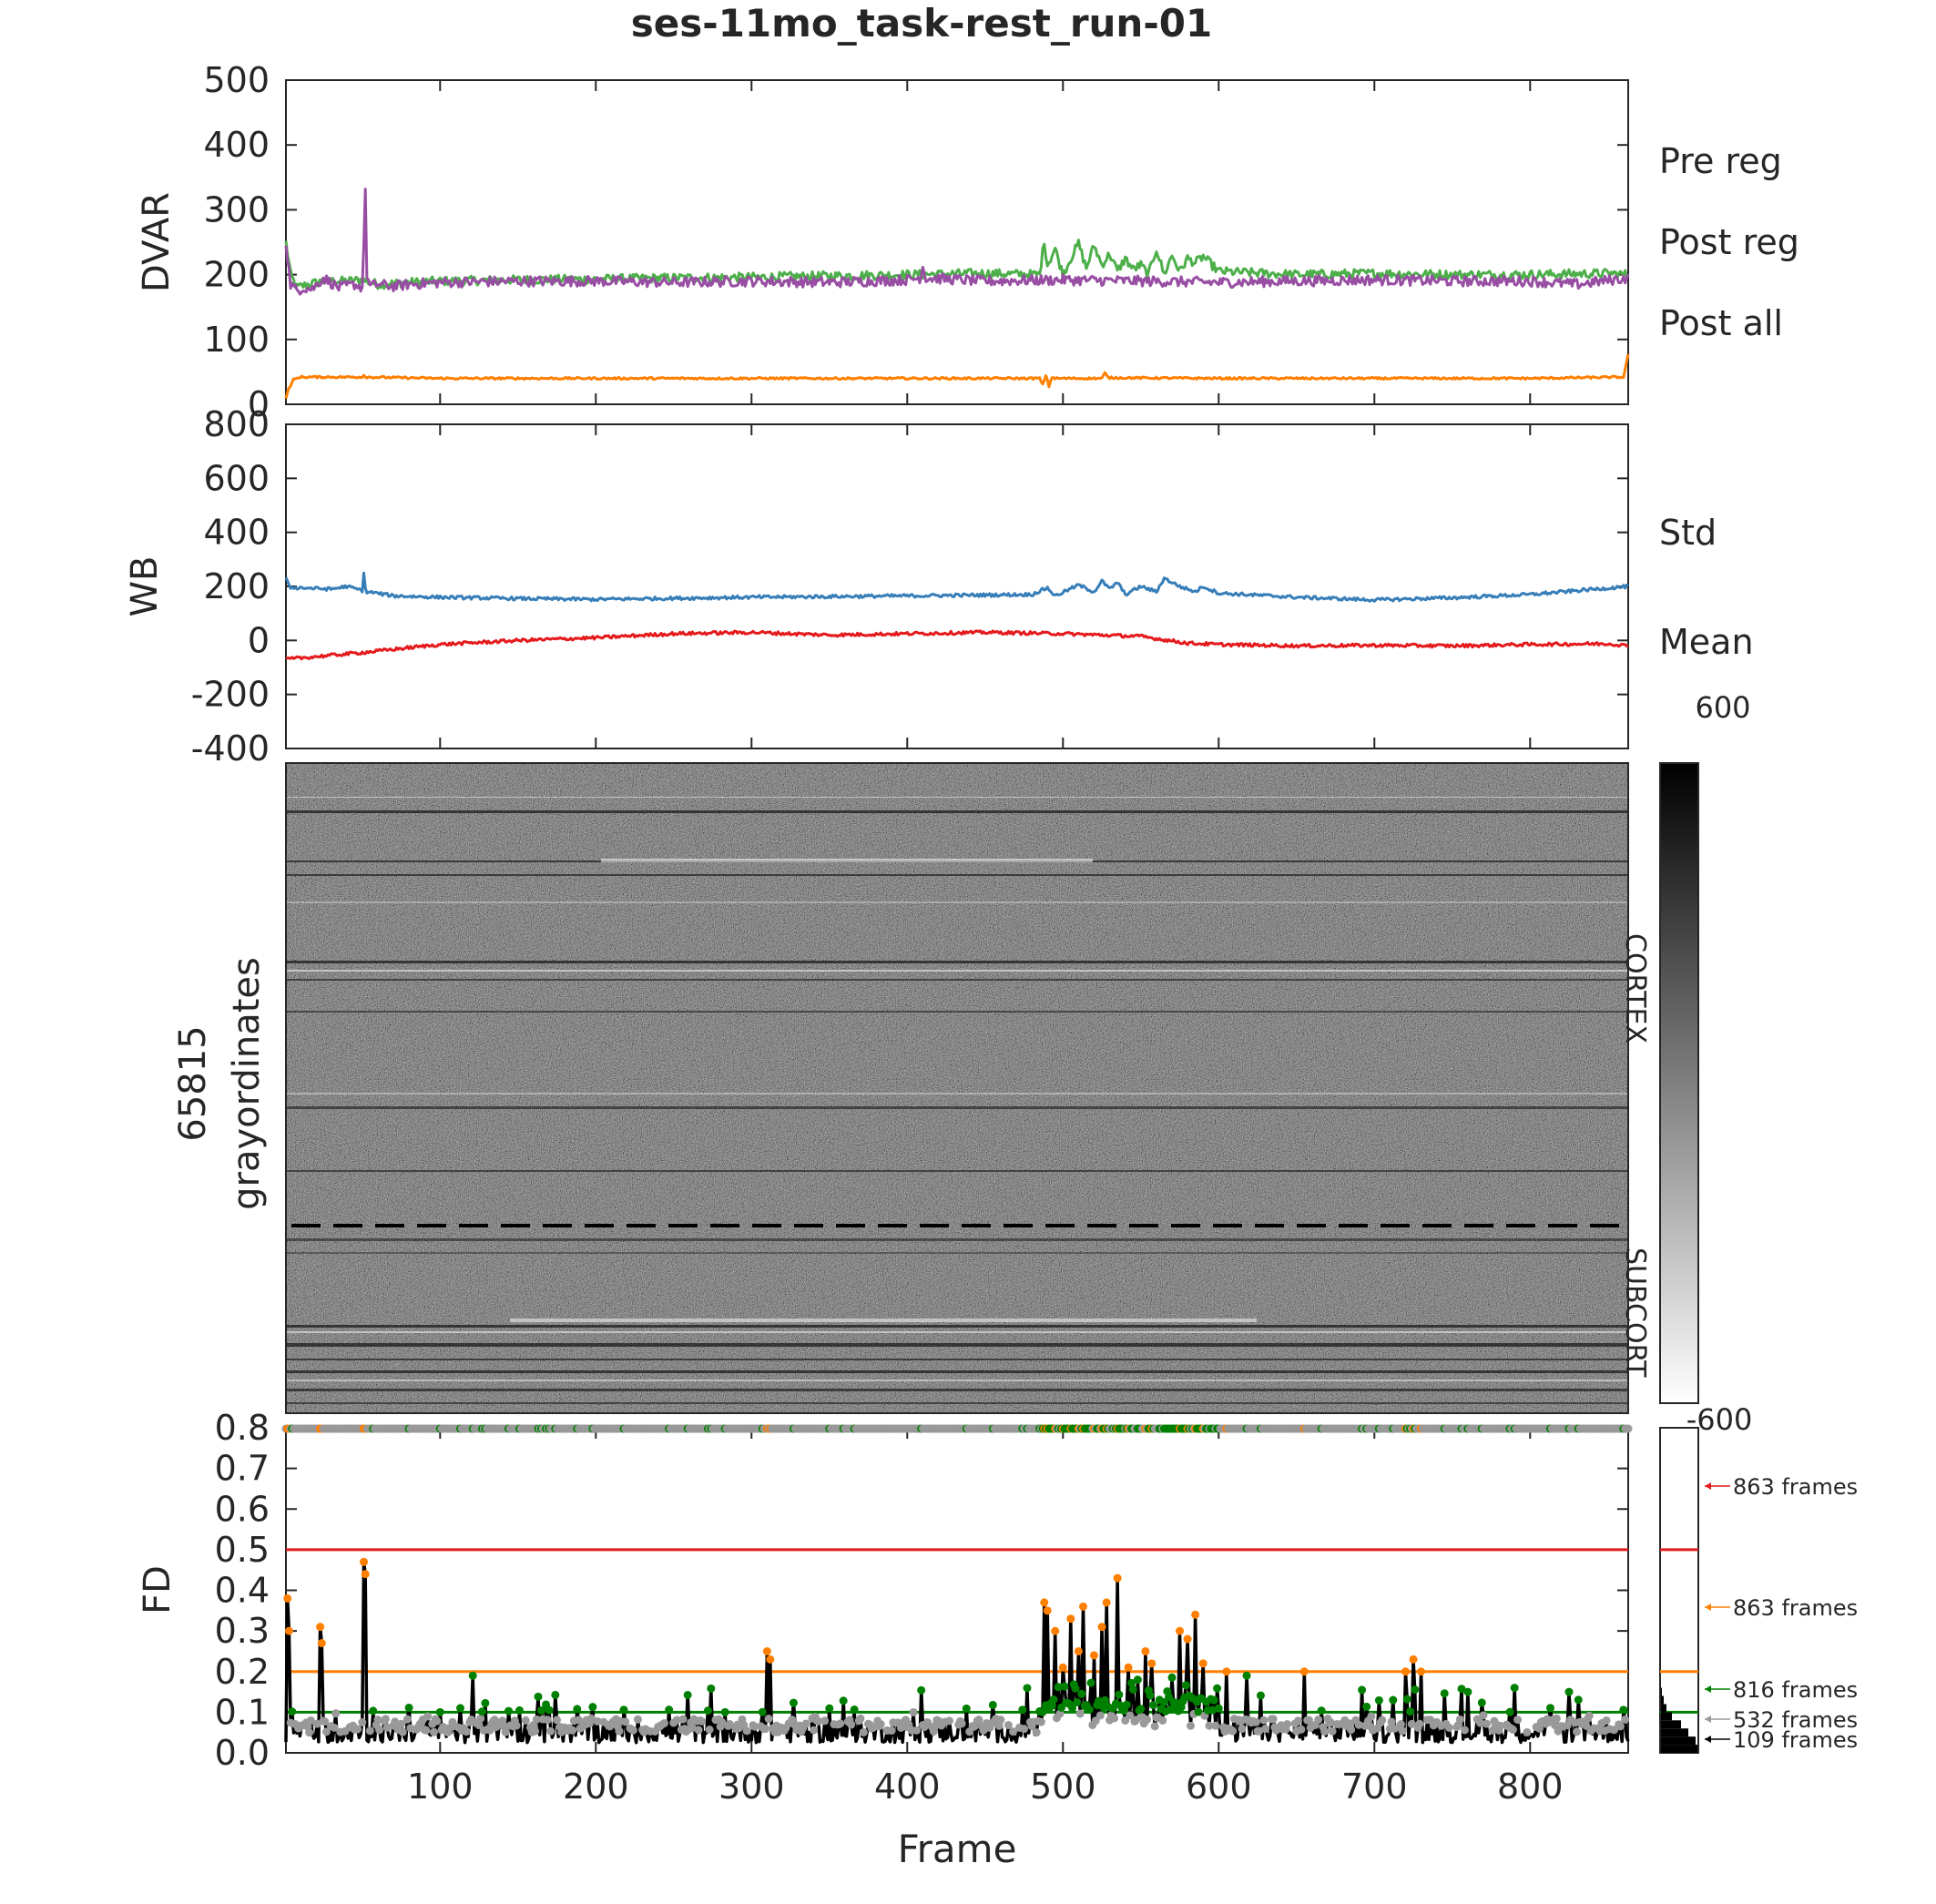 The width and height of the screenshot is (1936, 1904). What do you see at coordinates (1722, 707) in the screenshot?
I see `colorbar-max-label: 600` at bounding box center [1722, 707].